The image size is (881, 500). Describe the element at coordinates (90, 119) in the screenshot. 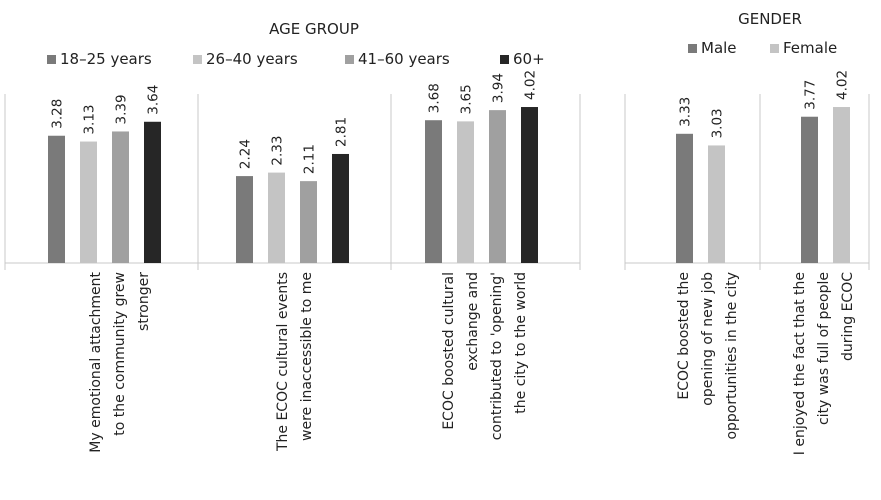

I see `value-label: 3.13` at that location.